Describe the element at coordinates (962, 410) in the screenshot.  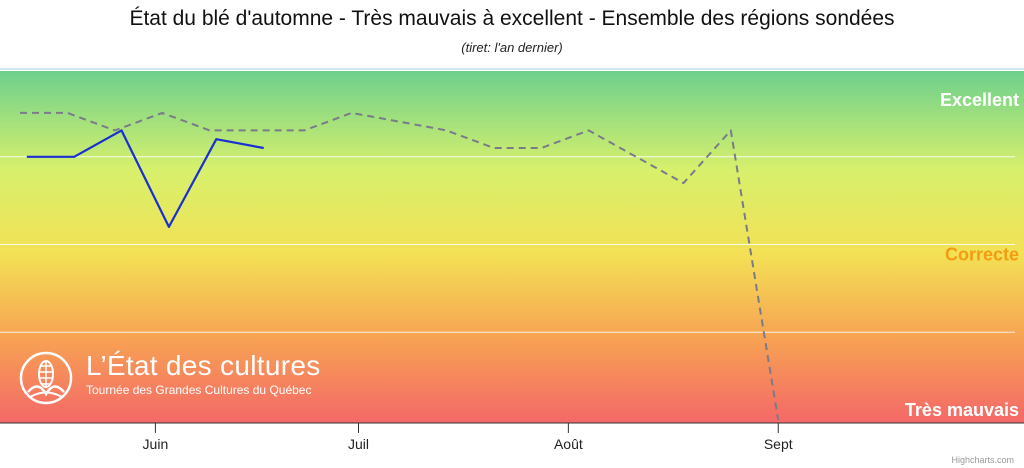
I see `band-label: Très mauvais` at that location.